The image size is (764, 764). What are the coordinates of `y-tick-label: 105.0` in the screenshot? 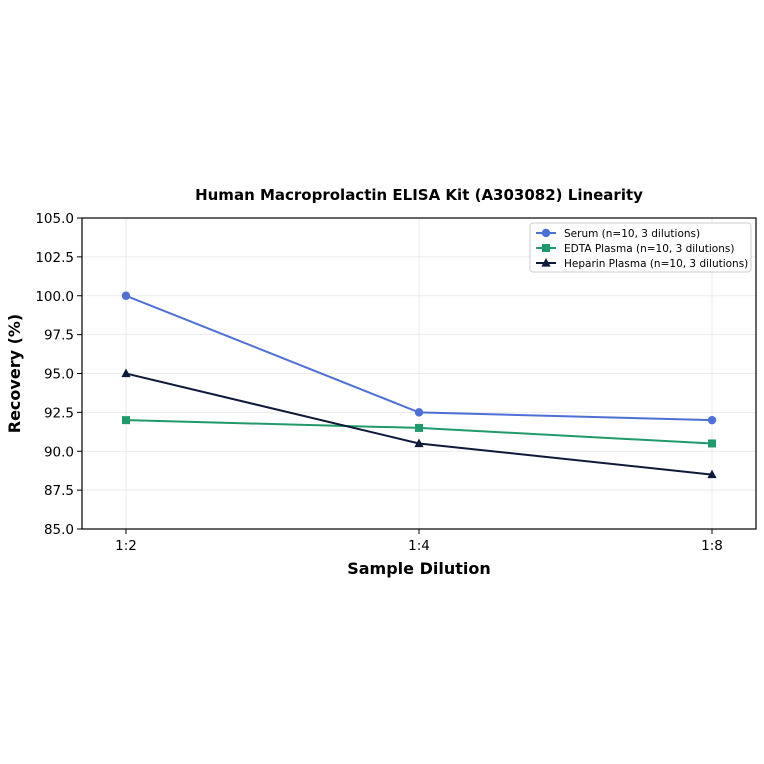 It's located at (54, 219).